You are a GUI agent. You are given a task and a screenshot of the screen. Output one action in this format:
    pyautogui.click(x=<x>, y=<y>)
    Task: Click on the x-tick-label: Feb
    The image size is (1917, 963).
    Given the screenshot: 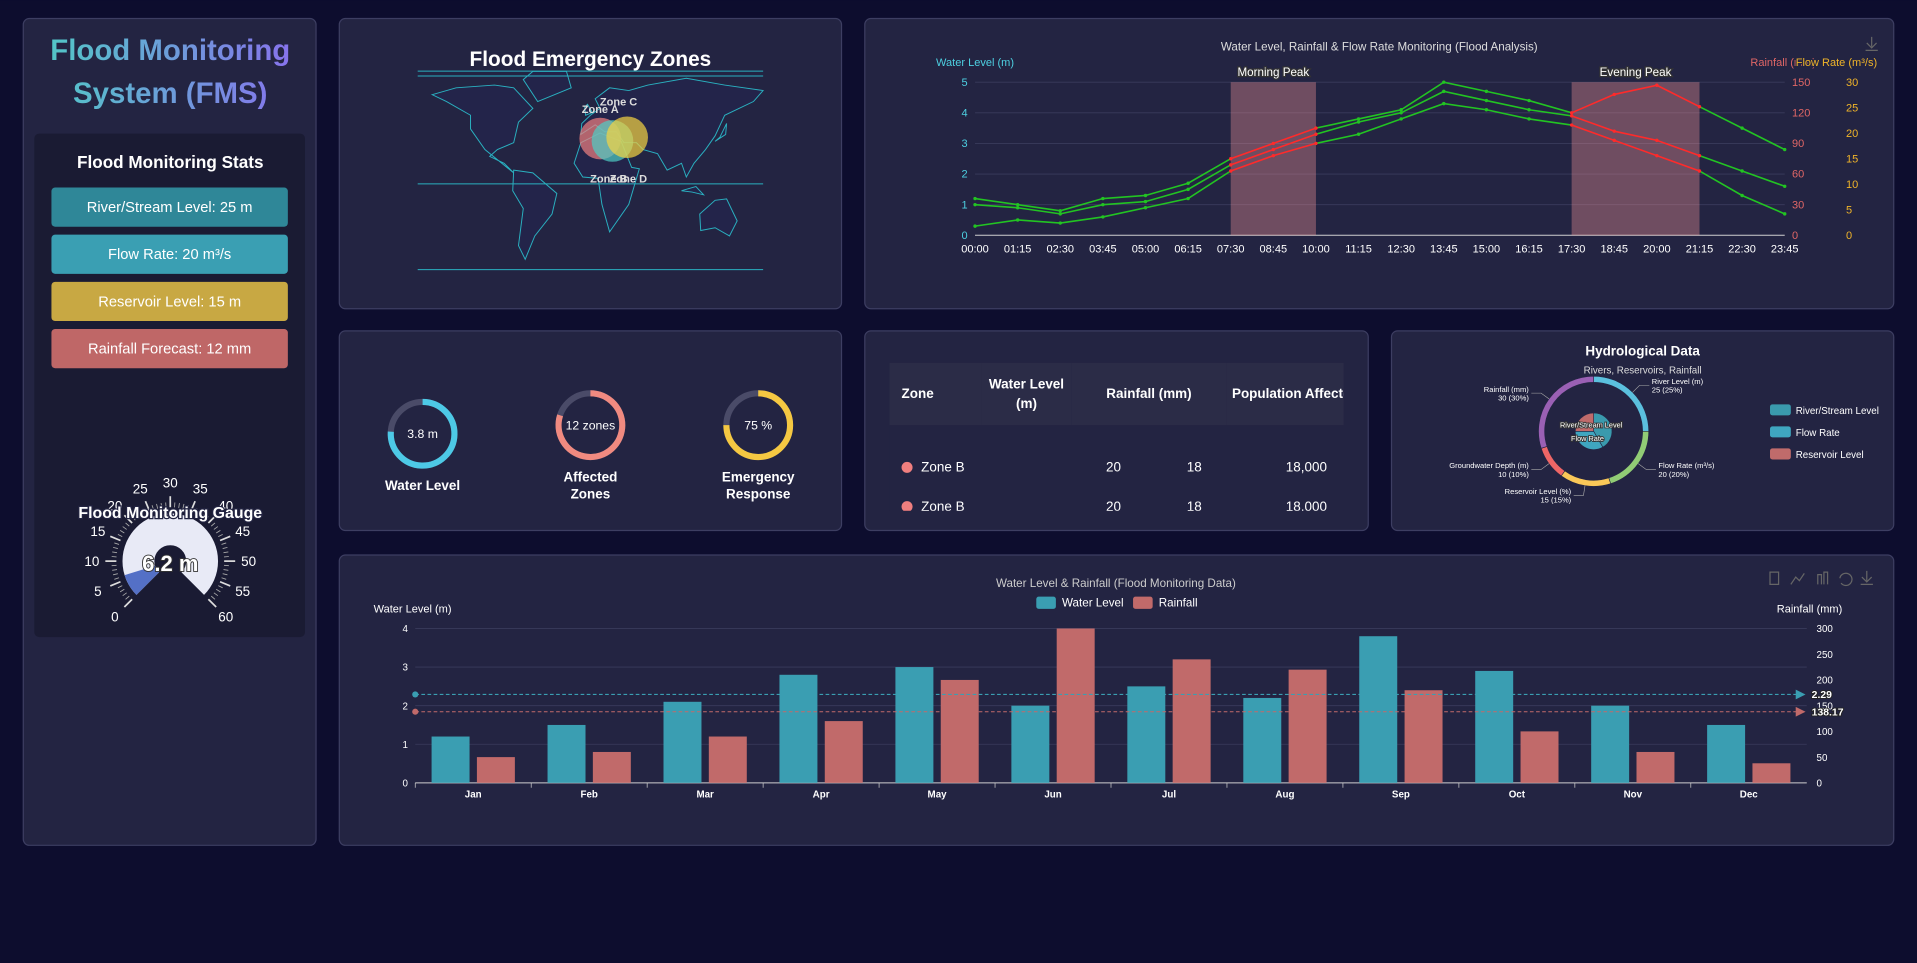 What is the action you would take?
    pyautogui.click(x=588, y=795)
    